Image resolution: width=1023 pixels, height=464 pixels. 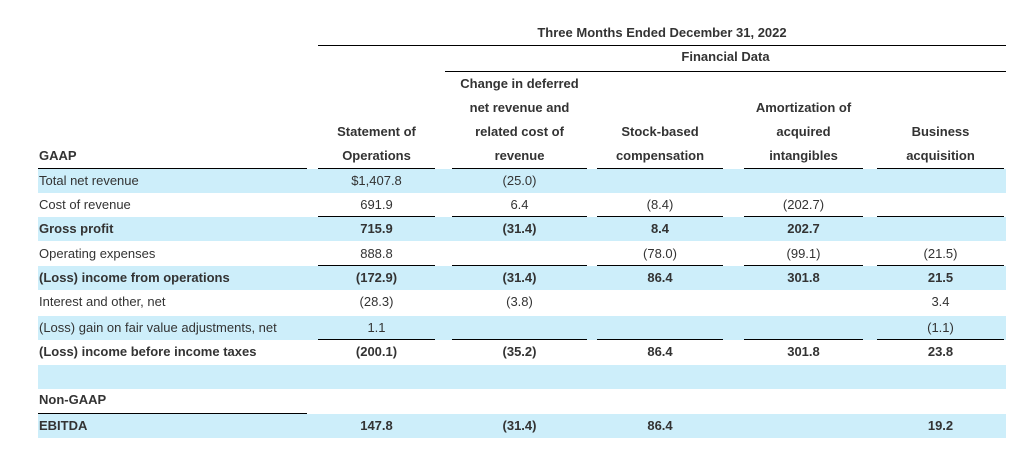 I want to click on cell-deferred-revenue: 6.4, so click(x=519, y=204).